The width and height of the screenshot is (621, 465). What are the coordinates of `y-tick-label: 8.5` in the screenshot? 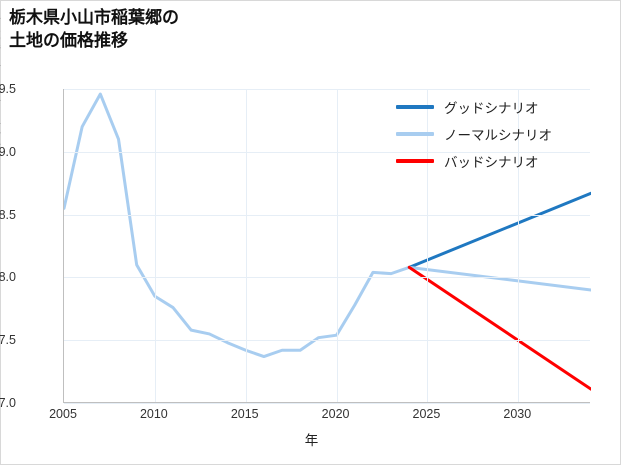 It's located at (8, 214).